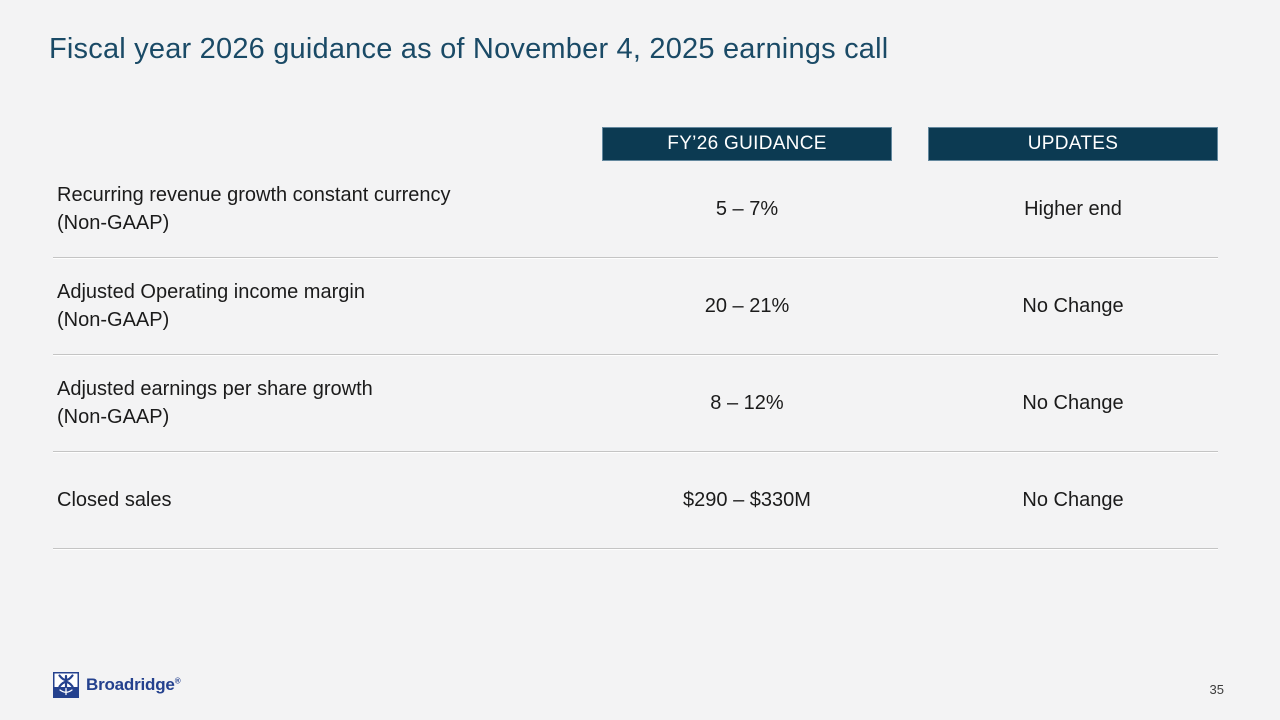 This screenshot has width=1280, height=720. I want to click on guidance-value: 5 – 7%, so click(747, 208).